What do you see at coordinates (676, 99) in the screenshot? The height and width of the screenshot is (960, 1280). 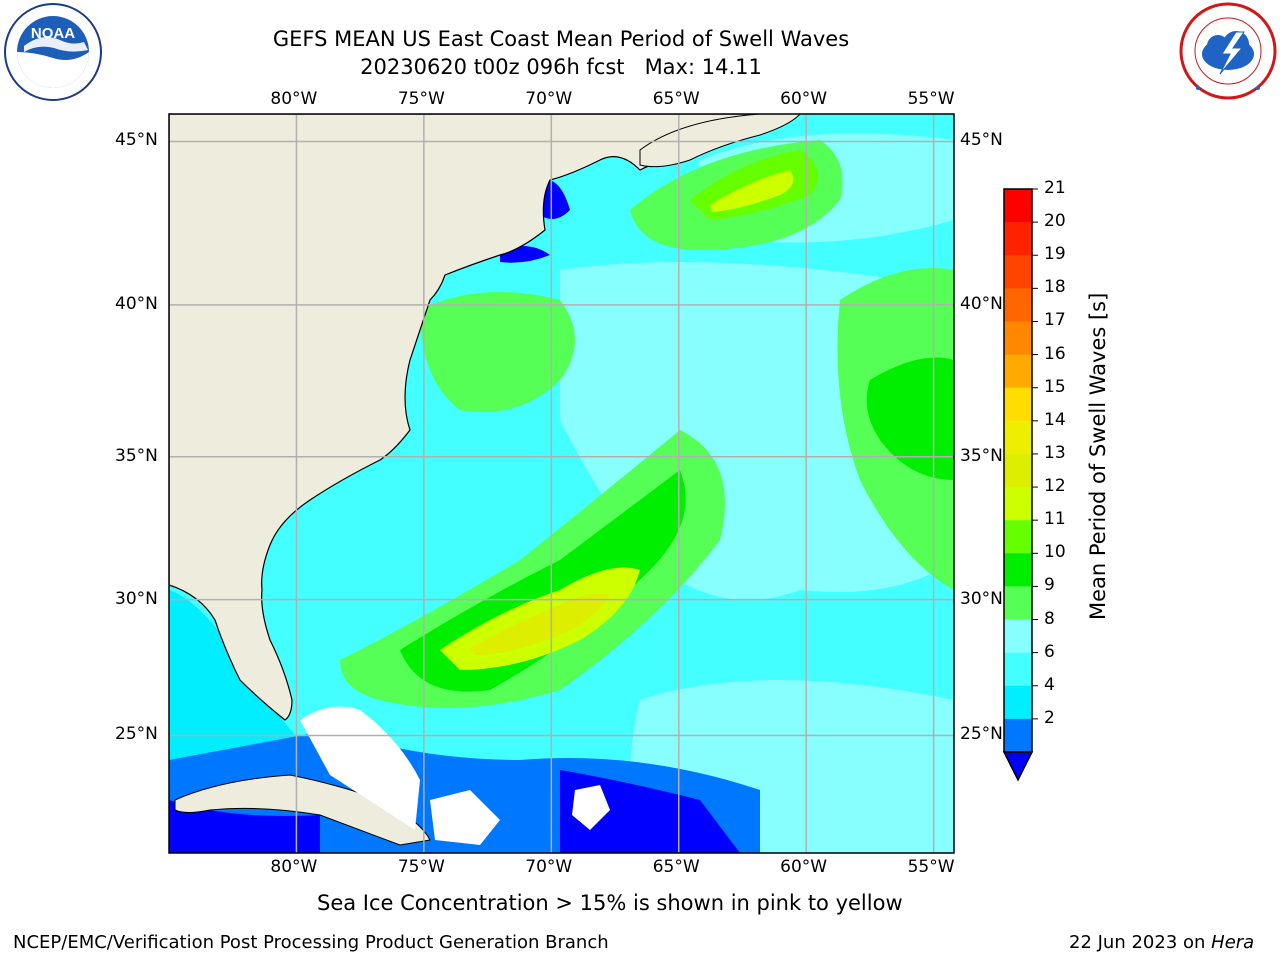 I see `lon-tick-label-top: 65°W` at bounding box center [676, 99].